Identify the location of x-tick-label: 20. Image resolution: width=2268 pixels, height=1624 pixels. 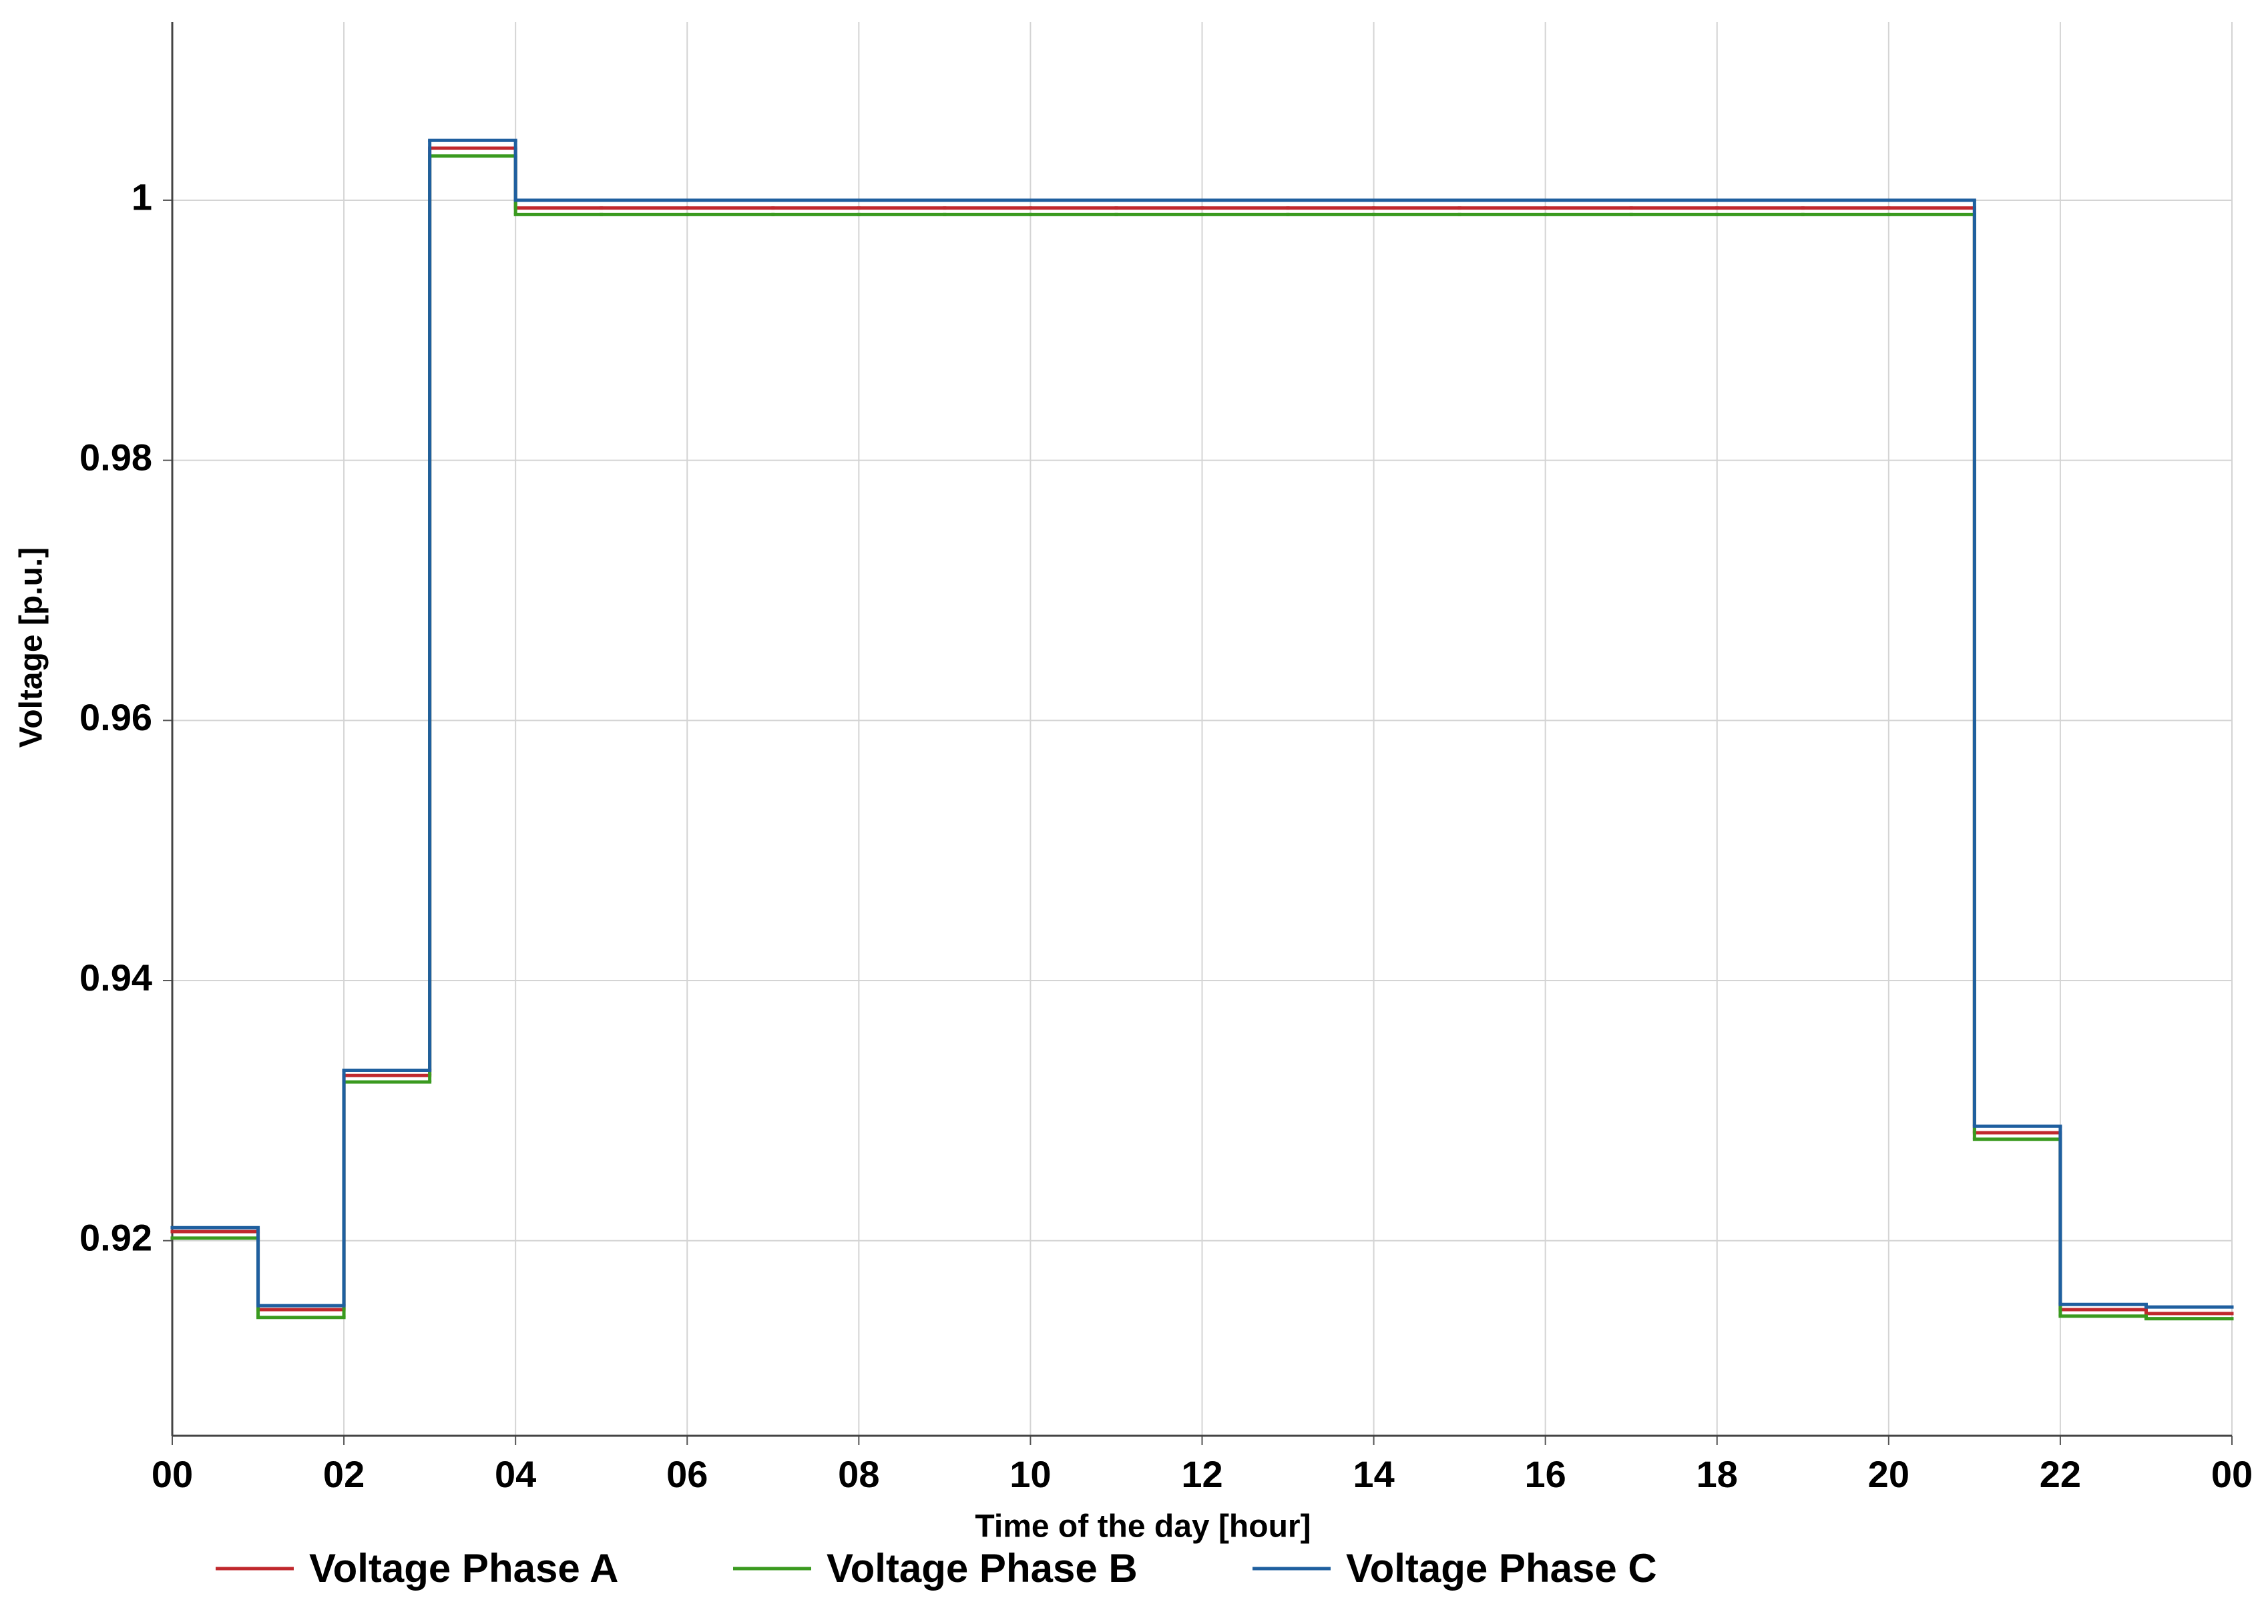
(1889, 1474).